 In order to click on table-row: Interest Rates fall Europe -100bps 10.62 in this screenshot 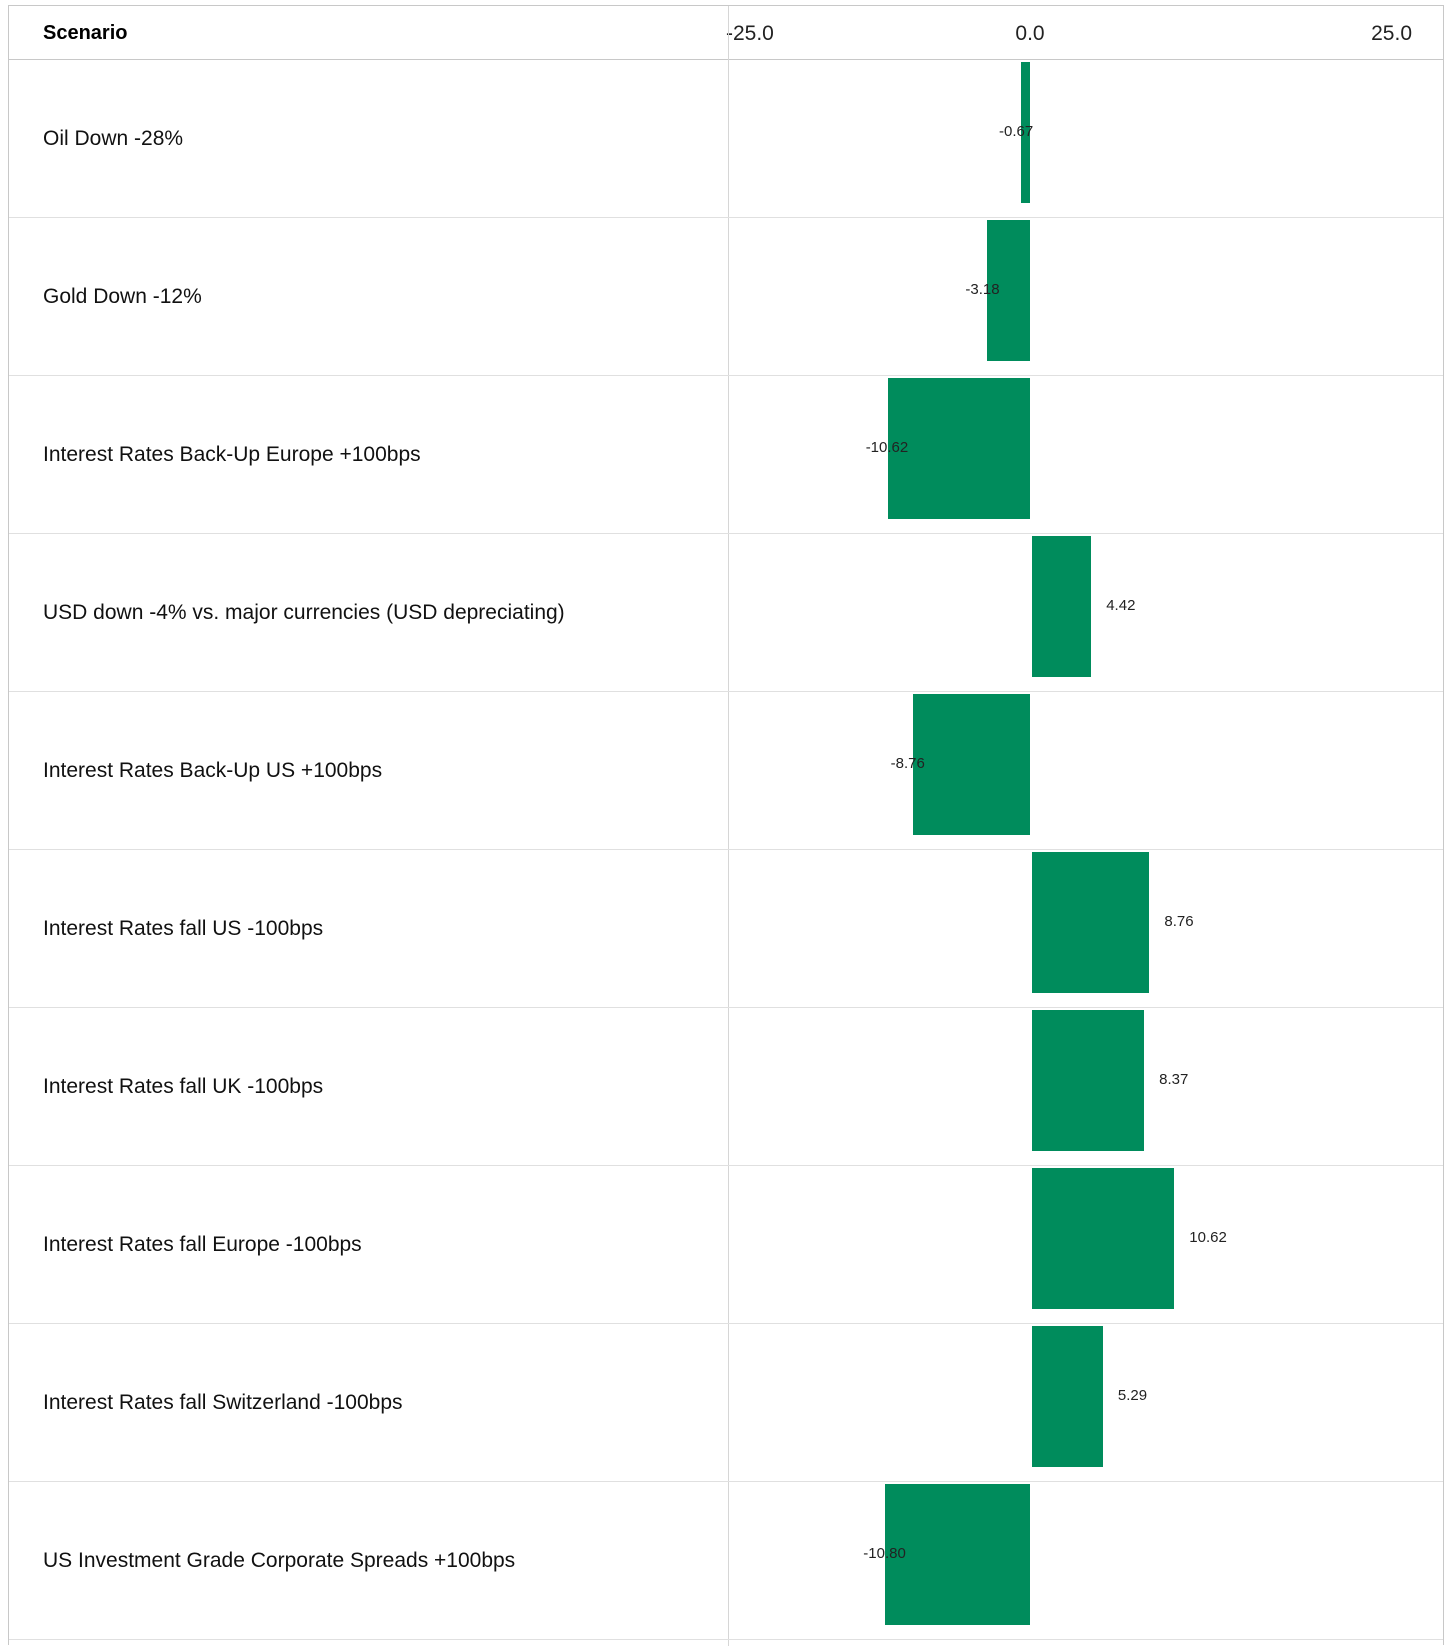, I will do `click(726, 1245)`.